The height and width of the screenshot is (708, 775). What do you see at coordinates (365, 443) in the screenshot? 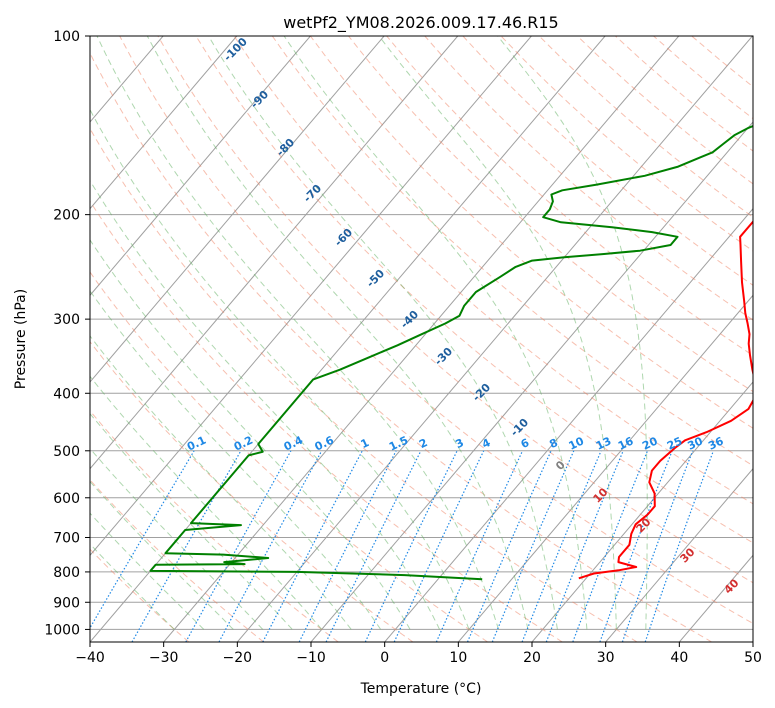
I see `mixing-ratio-label: 1` at bounding box center [365, 443].